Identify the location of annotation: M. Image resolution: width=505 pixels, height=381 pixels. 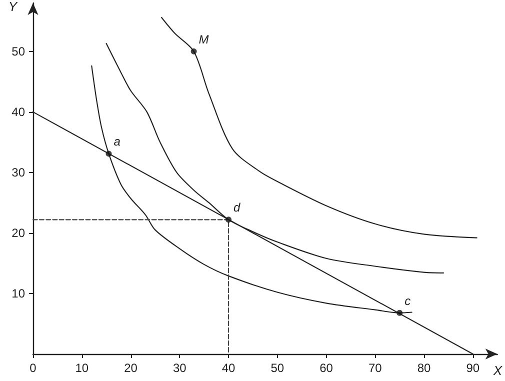
(203, 39).